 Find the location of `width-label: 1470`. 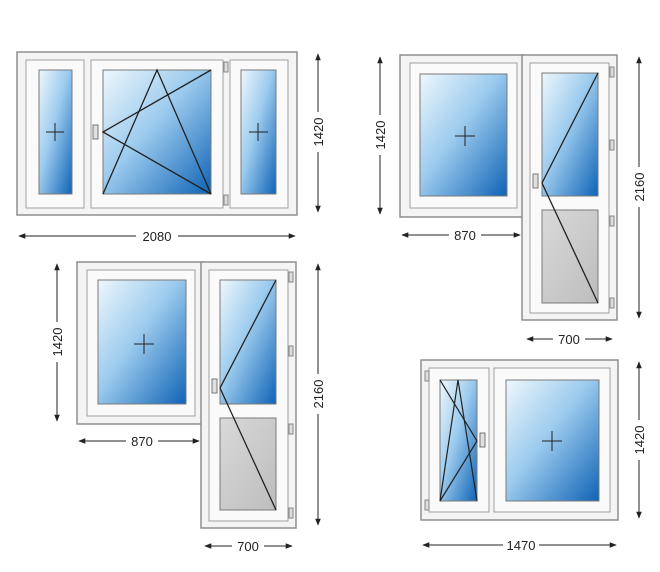

width-label: 1470 is located at coordinates (521, 545).